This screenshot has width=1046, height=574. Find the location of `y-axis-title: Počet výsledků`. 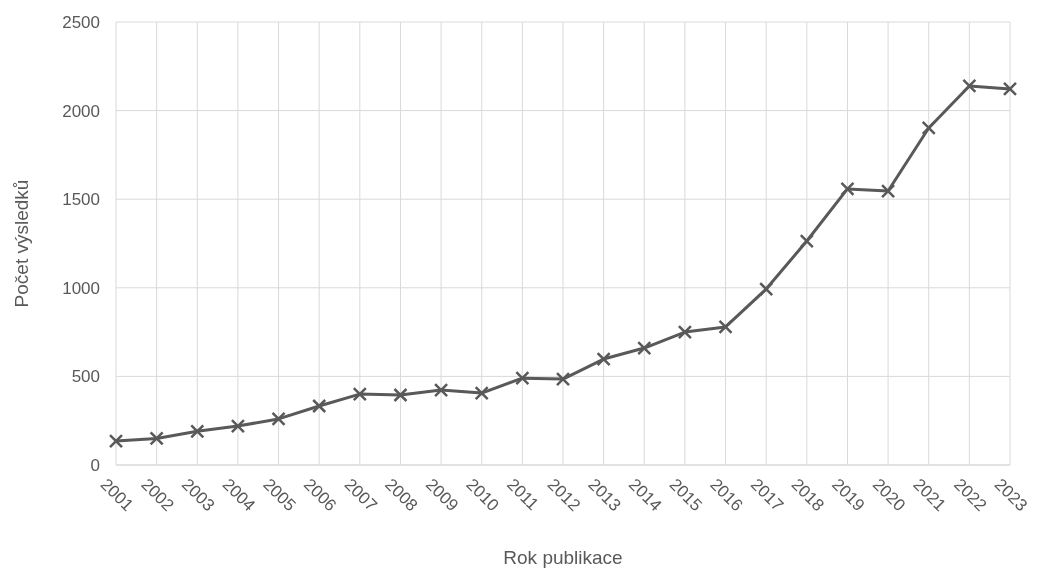

y-axis-title: Počet výsledků is located at coordinates (21, 243).